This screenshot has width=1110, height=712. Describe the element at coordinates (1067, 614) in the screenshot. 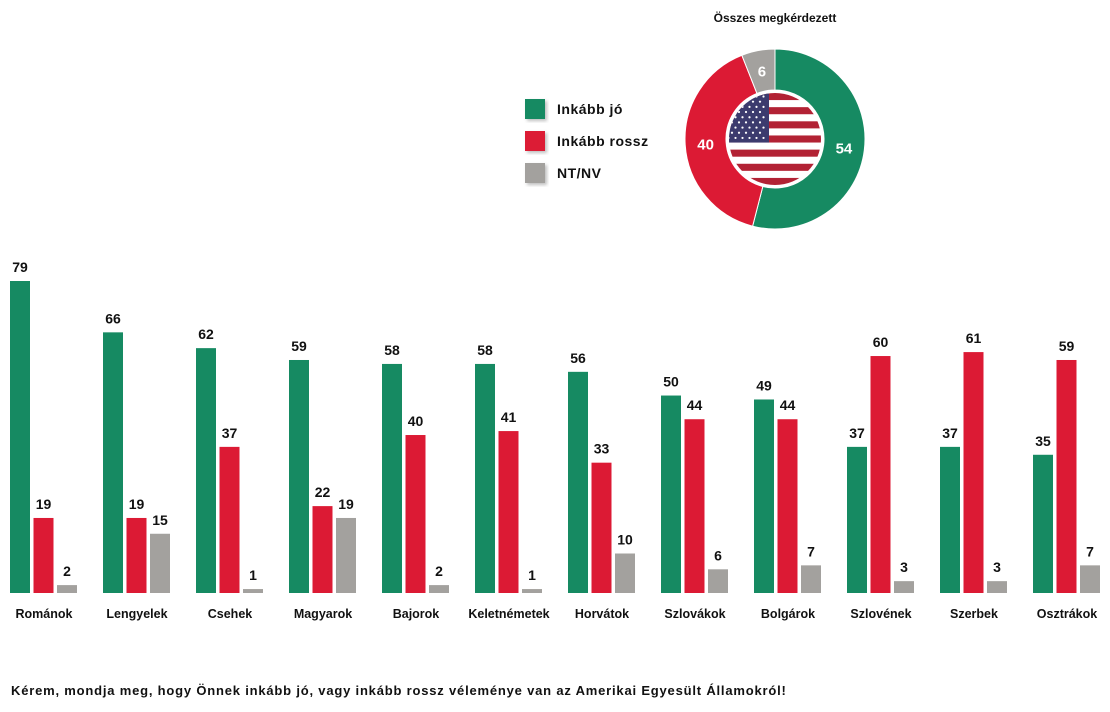

I see `category-label: Osztrákok` at that location.